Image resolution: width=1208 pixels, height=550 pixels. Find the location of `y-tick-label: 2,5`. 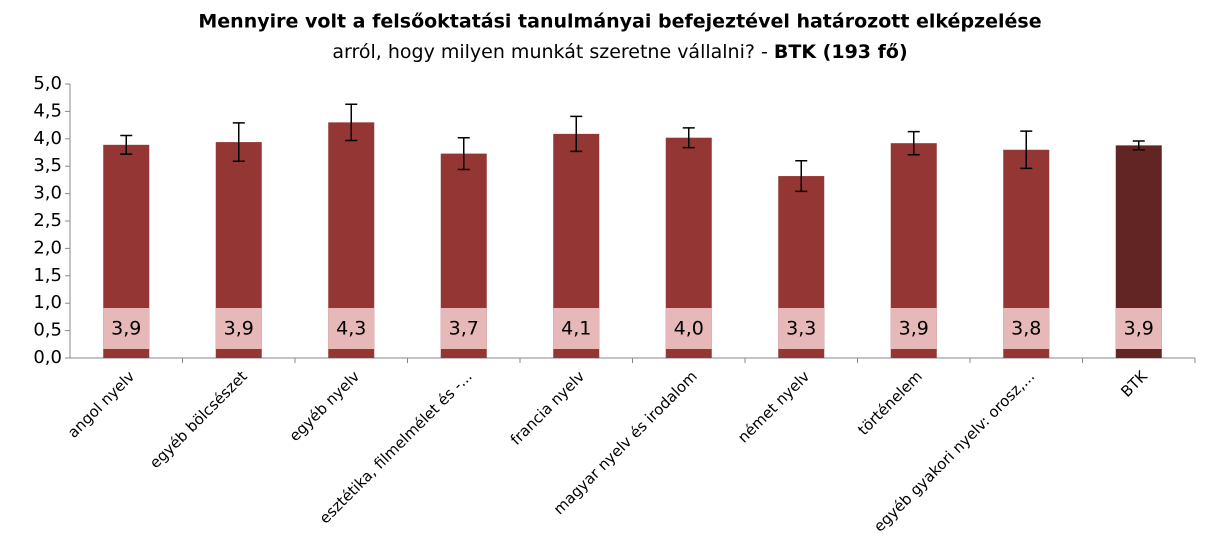

y-tick-label: 2,5 is located at coordinates (47, 220).